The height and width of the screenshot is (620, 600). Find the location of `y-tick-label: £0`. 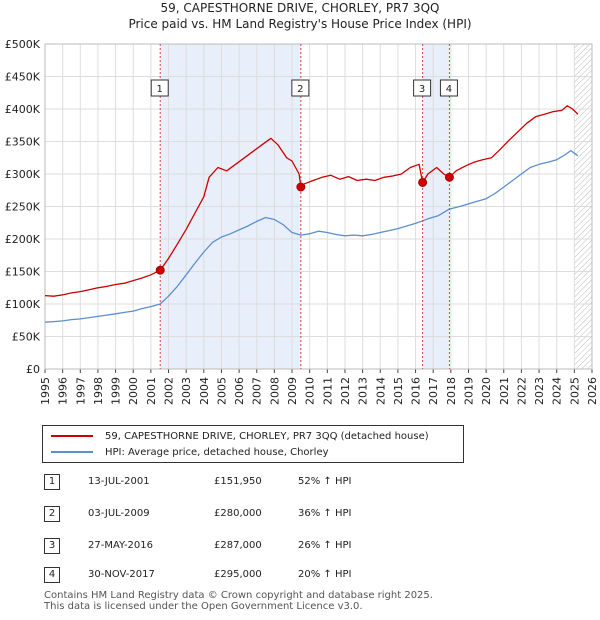

y-tick-label: £0 is located at coordinates (33, 369).